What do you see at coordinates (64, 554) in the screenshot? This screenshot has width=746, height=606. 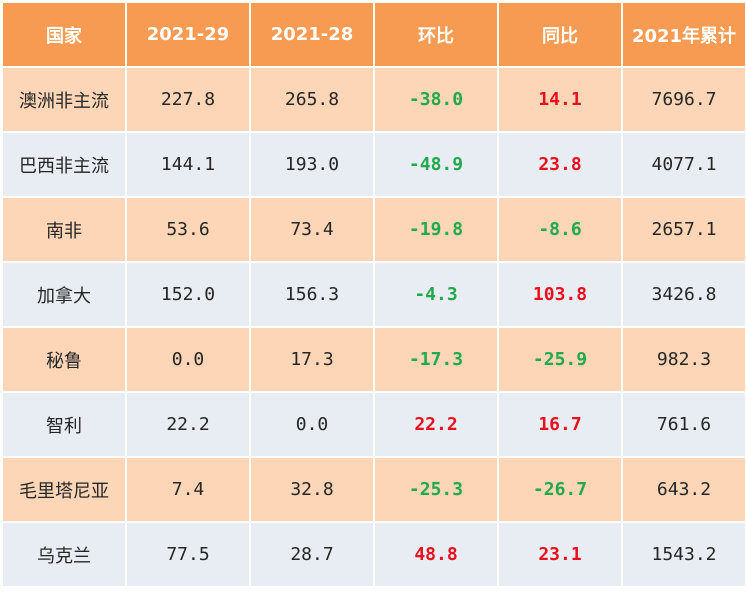 I see `country-cell: 乌克兰` at bounding box center [64, 554].